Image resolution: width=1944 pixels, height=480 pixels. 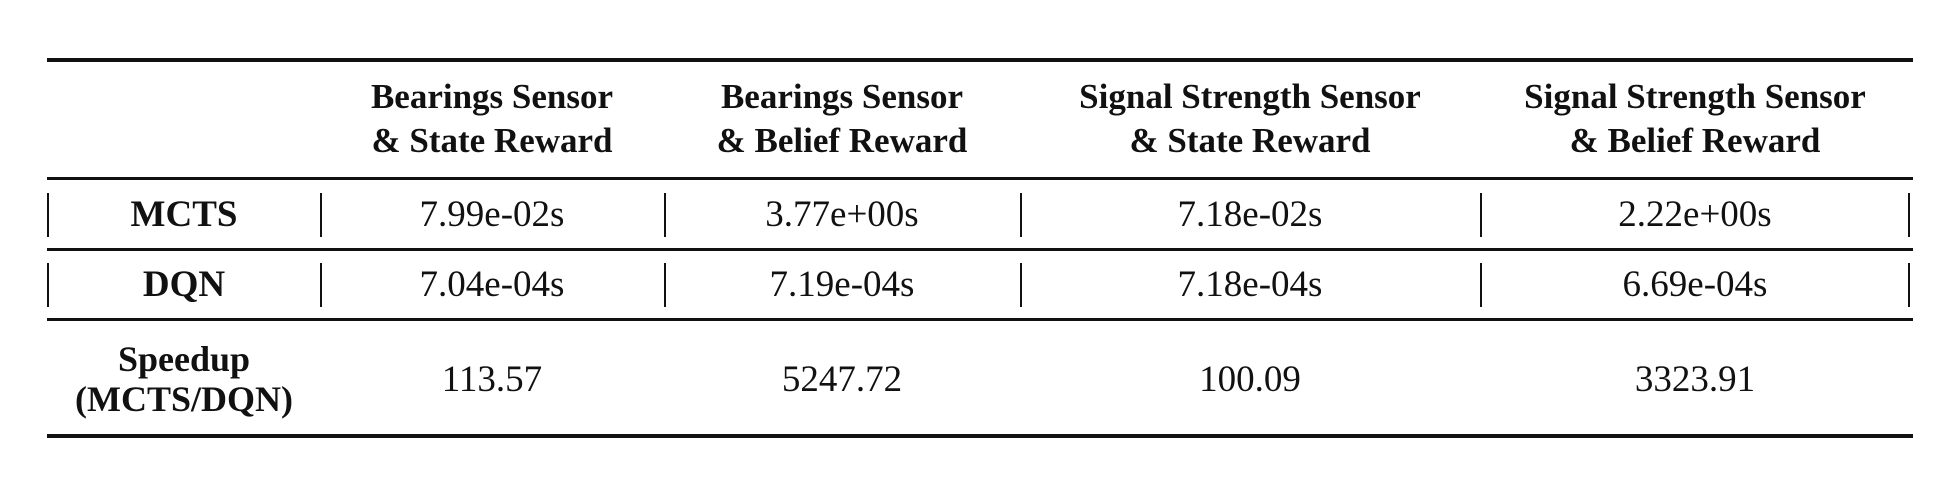 What do you see at coordinates (184, 284) in the screenshot?
I see `row-label-dqn: DQN` at bounding box center [184, 284].